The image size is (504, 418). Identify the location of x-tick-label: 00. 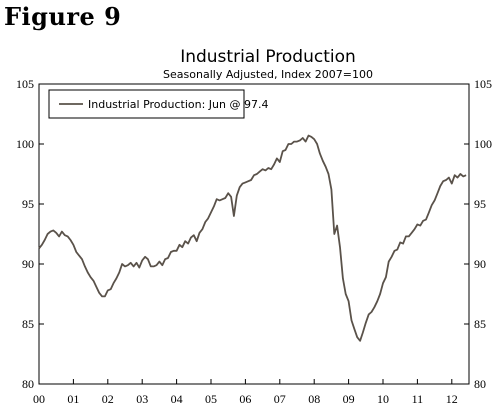
(39, 399).